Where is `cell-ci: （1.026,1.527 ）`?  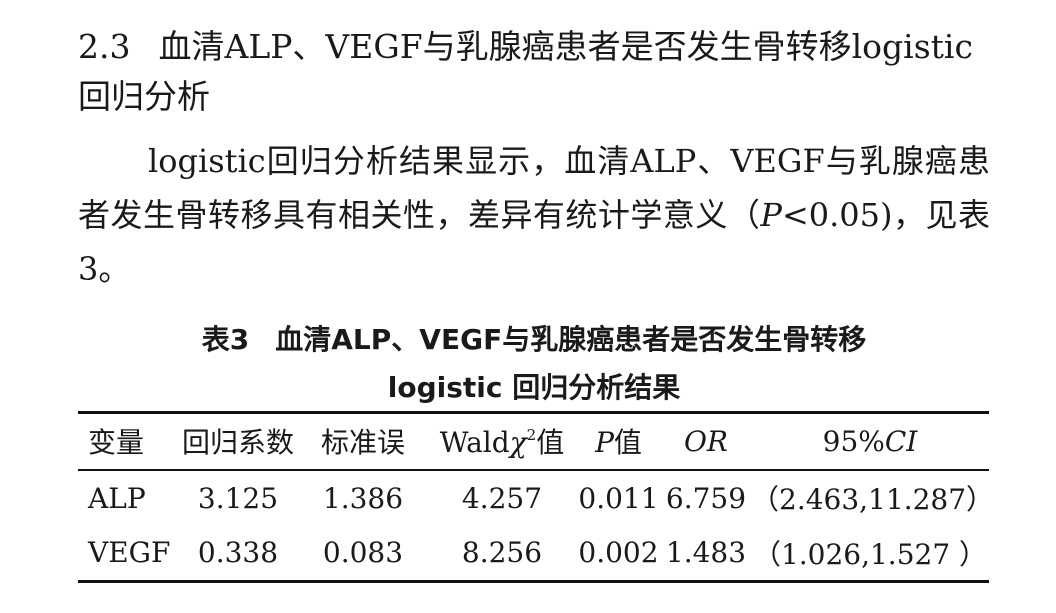 cell-ci: （1.026,1.527 ） is located at coordinates (870, 554).